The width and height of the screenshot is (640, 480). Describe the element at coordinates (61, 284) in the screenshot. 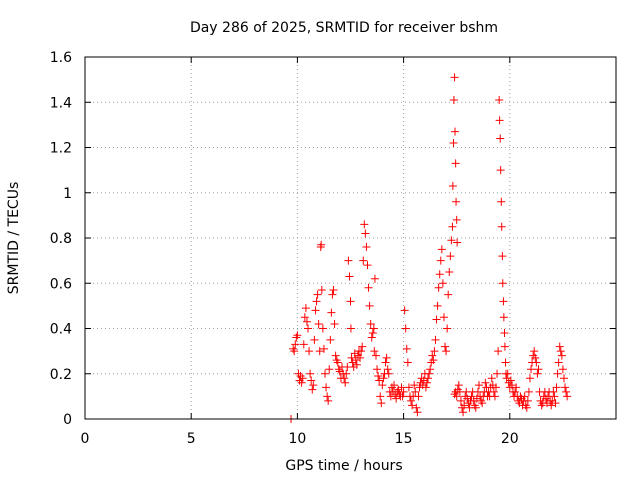

I see `y-tick-label: 0.6` at that location.